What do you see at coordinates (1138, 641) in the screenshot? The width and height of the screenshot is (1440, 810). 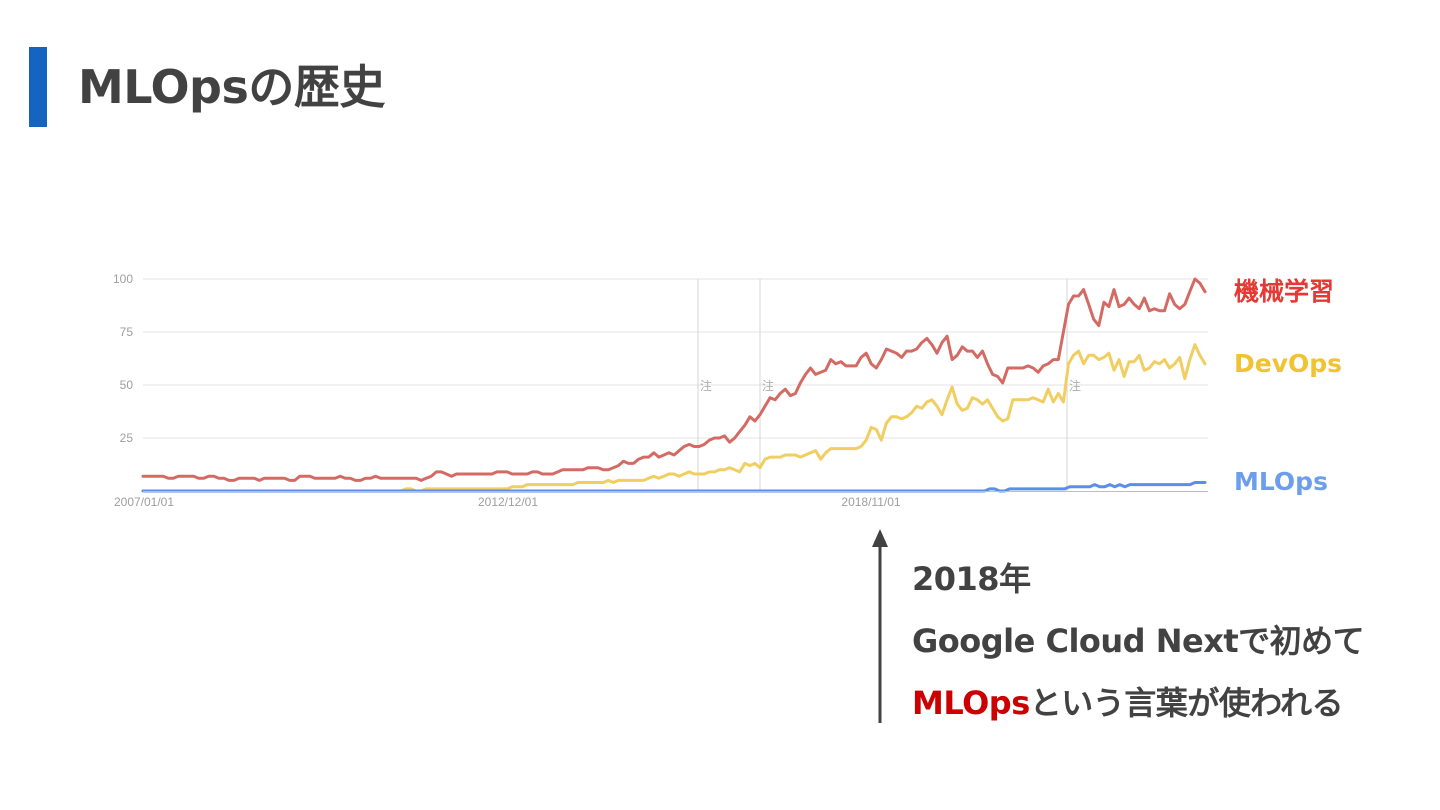 I see `annotation-event: Google Cloud Nextで初めて` at bounding box center [1138, 641].